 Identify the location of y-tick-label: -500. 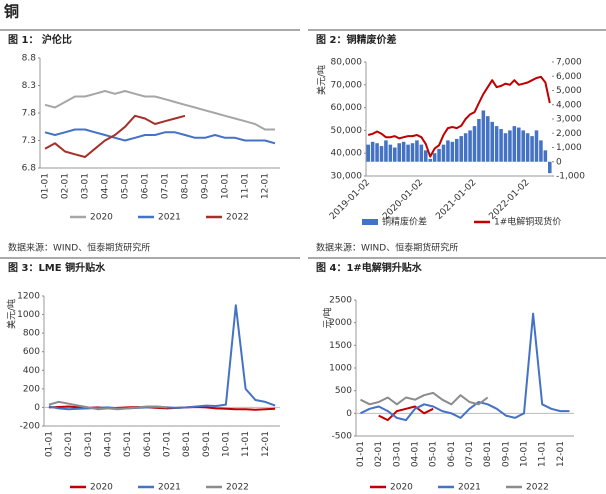
(342, 437).